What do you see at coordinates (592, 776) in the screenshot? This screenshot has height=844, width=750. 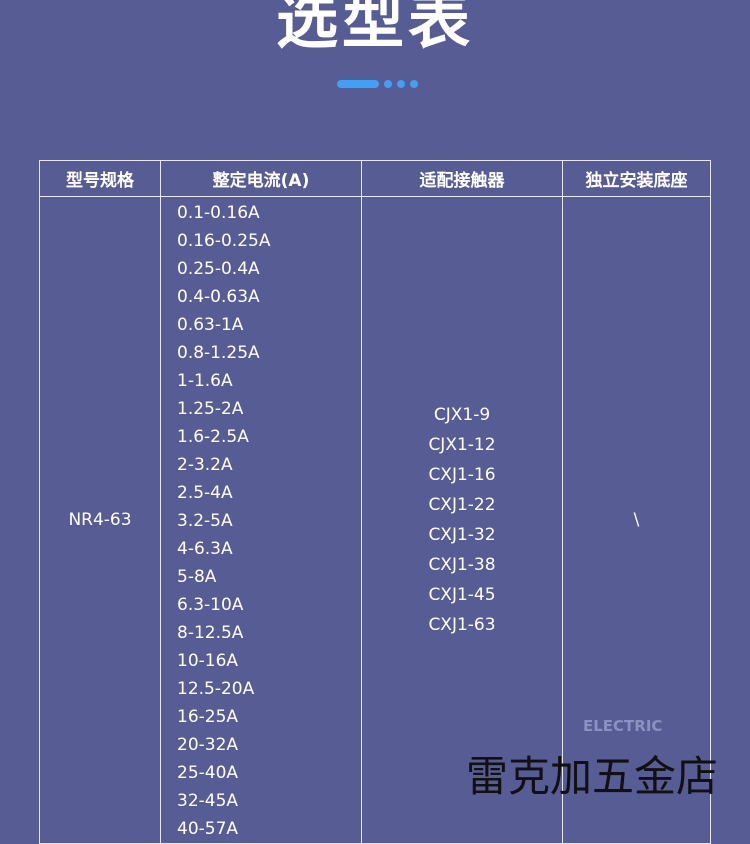 I see `watermark: 雷克加五金店` at bounding box center [592, 776].